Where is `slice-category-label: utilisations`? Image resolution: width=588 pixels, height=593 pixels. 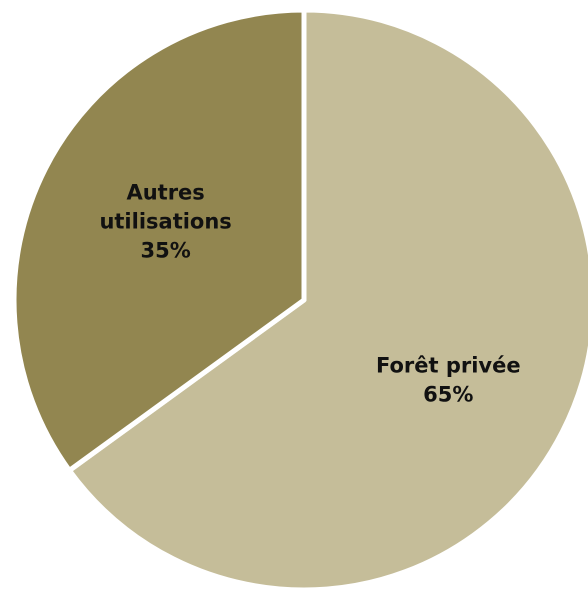
slice-category-label: utilisations is located at coordinates (165, 222).